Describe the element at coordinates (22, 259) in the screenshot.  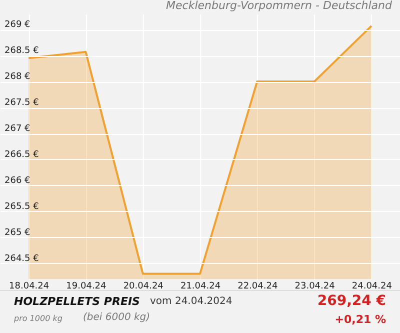
I see `y-tick-label: 264.5 €` at that location.